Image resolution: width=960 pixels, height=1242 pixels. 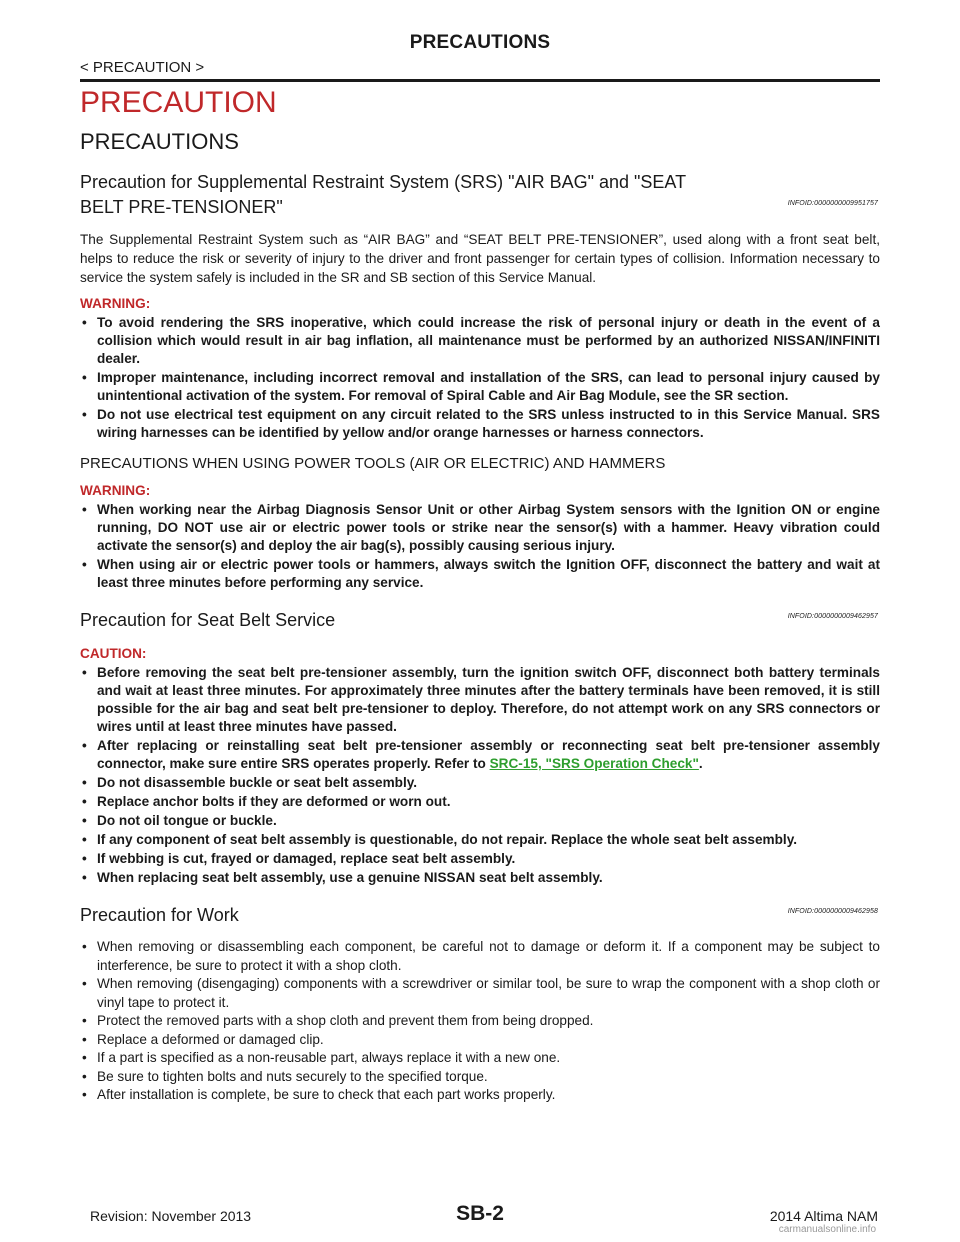 I want to click on breadcrumb: < PRECAUTION >, so click(x=142, y=67).